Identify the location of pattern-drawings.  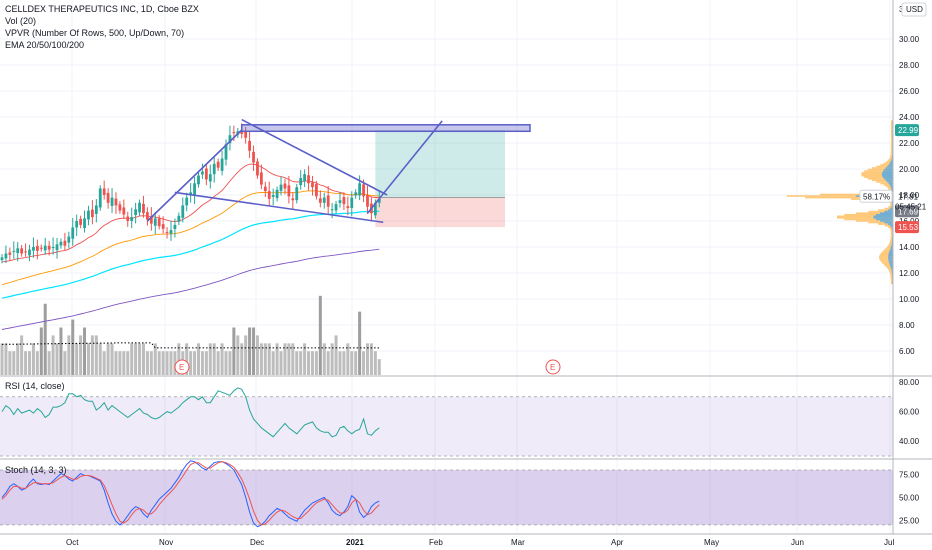
(338, 171).